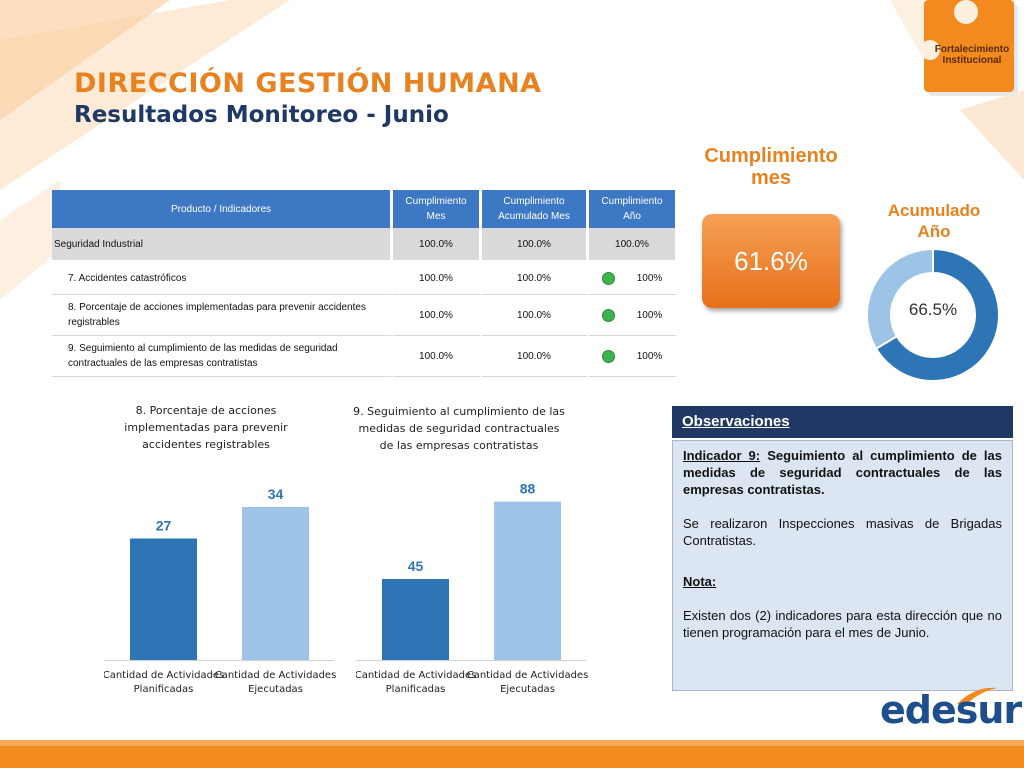 This screenshot has width=1024, height=768. Describe the element at coordinates (276, 494) in the screenshot. I see `data-label: 34` at that location.